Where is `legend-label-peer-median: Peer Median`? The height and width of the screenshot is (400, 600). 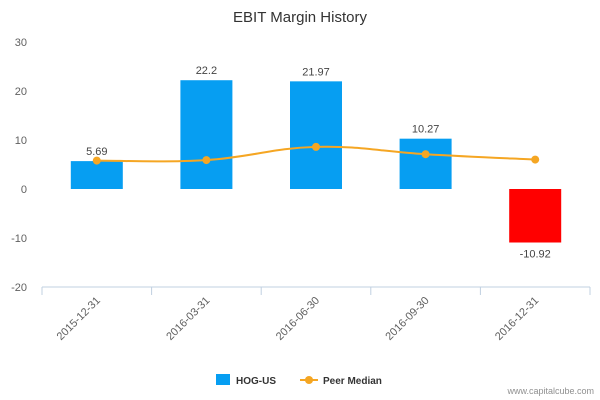
legend-label-peer-median: Peer Median is located at coordinates (352, 381).